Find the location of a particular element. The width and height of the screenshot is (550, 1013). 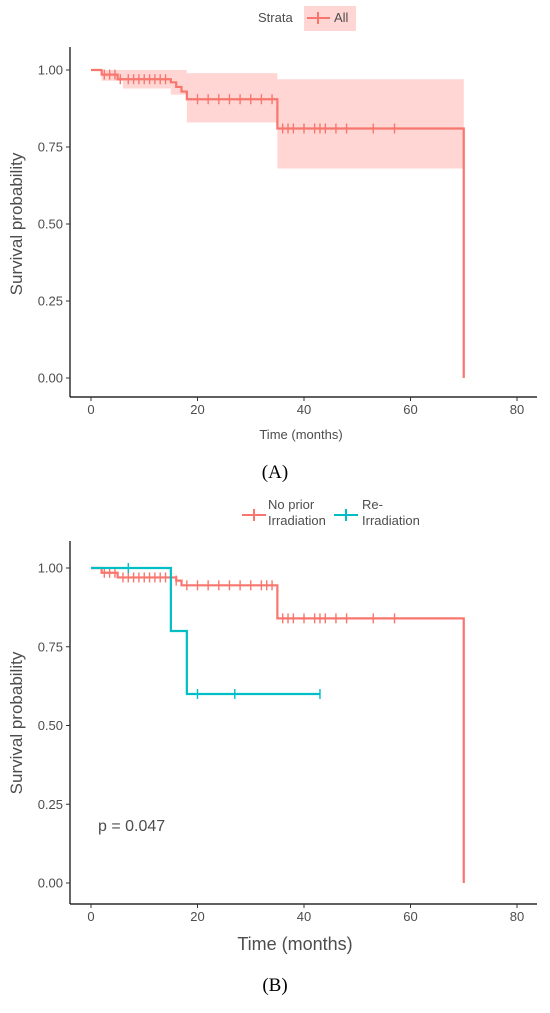

p-value-annotation: p = 0.047 is located at coordinates (131, 826).